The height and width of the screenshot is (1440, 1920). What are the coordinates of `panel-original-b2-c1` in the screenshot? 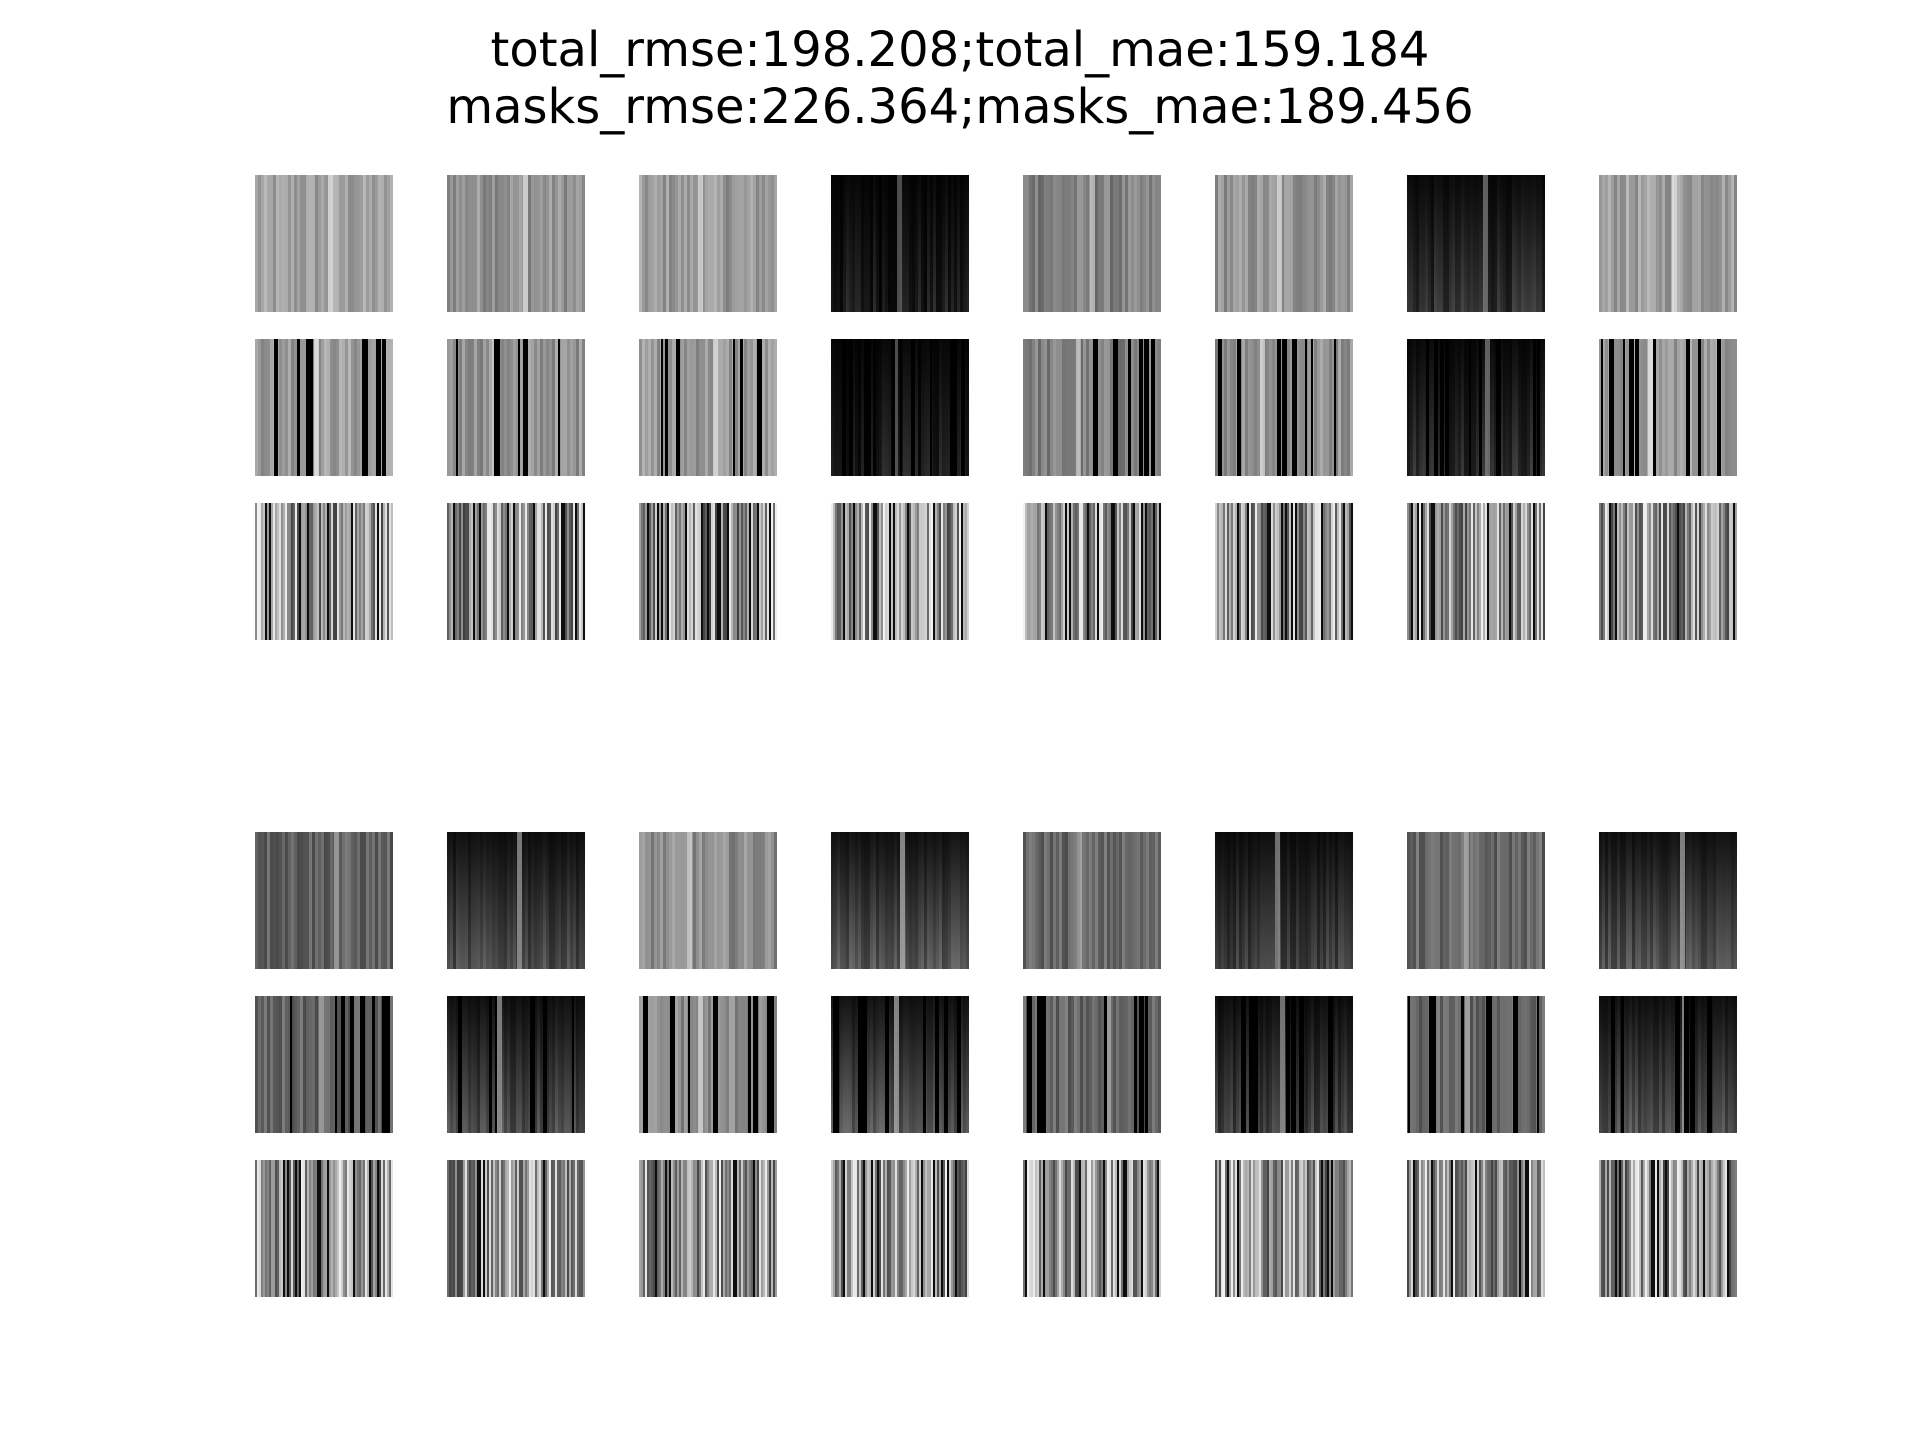 It's located at (324, 900).